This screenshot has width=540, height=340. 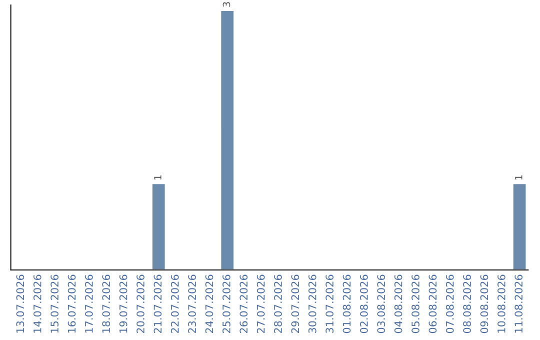 I want to click on x-tick-label: 21.07.2026, so click(x=158, y=304).